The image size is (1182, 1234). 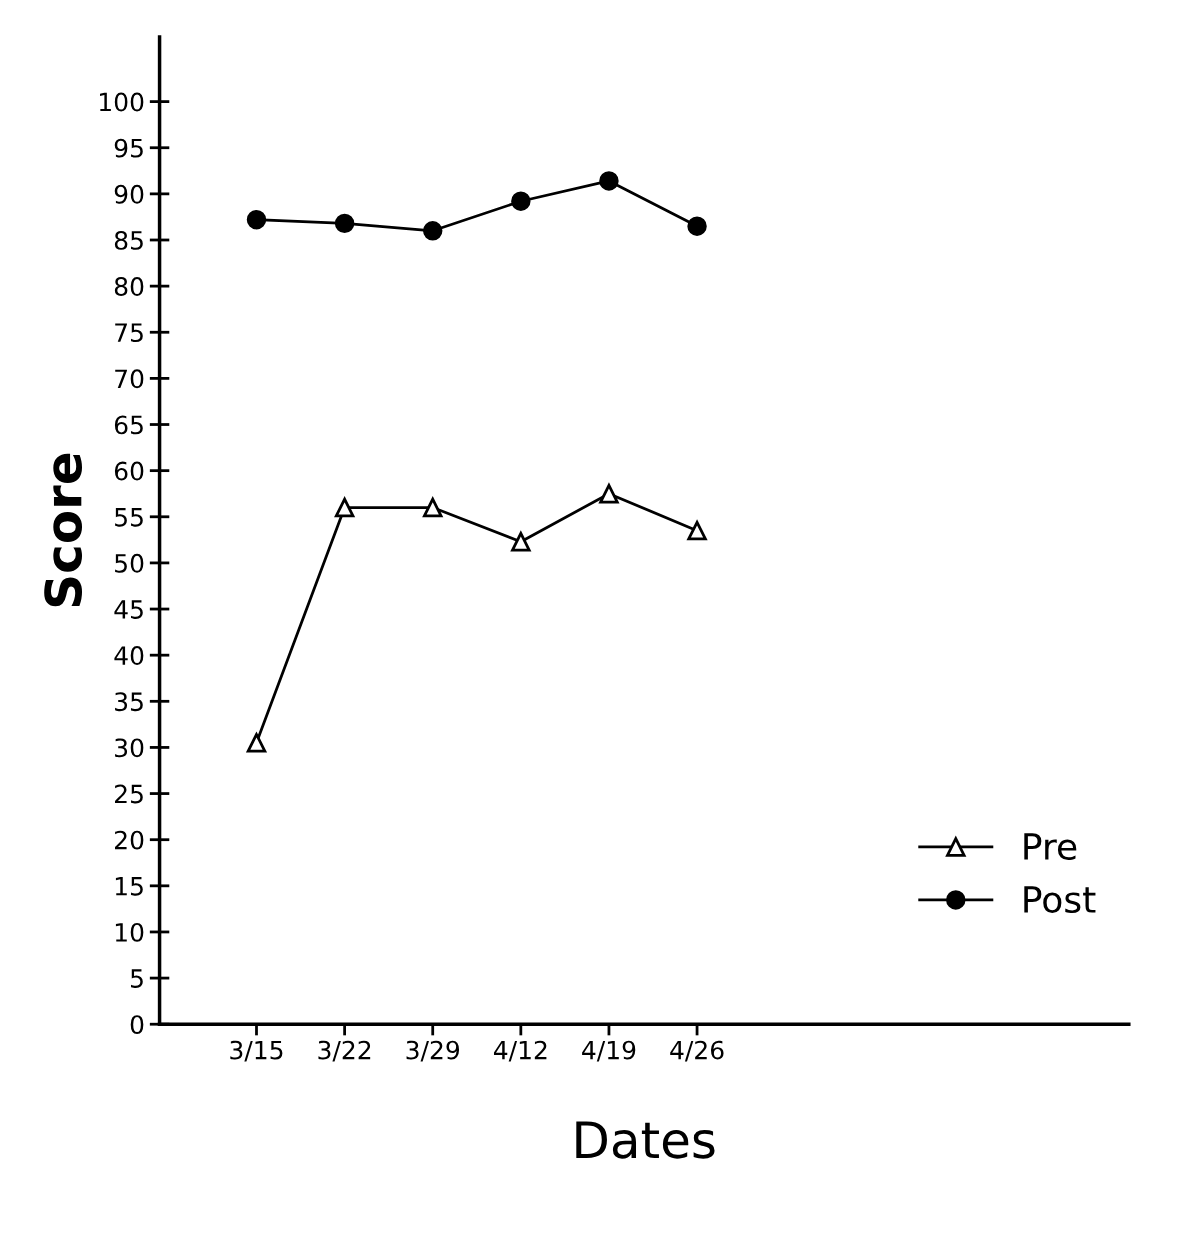 I want to click on y-tick-label: 55, so click(x=129, y=517).